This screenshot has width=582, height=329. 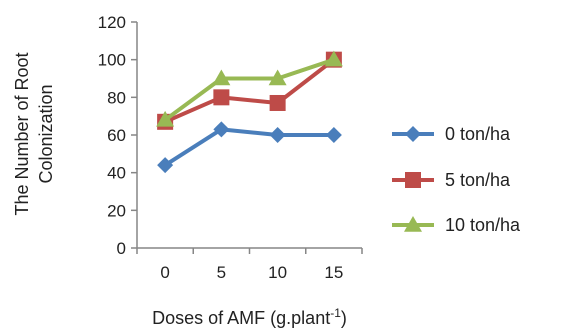 I want to click on x-tick-label: 10, so click(x=277, y=272).